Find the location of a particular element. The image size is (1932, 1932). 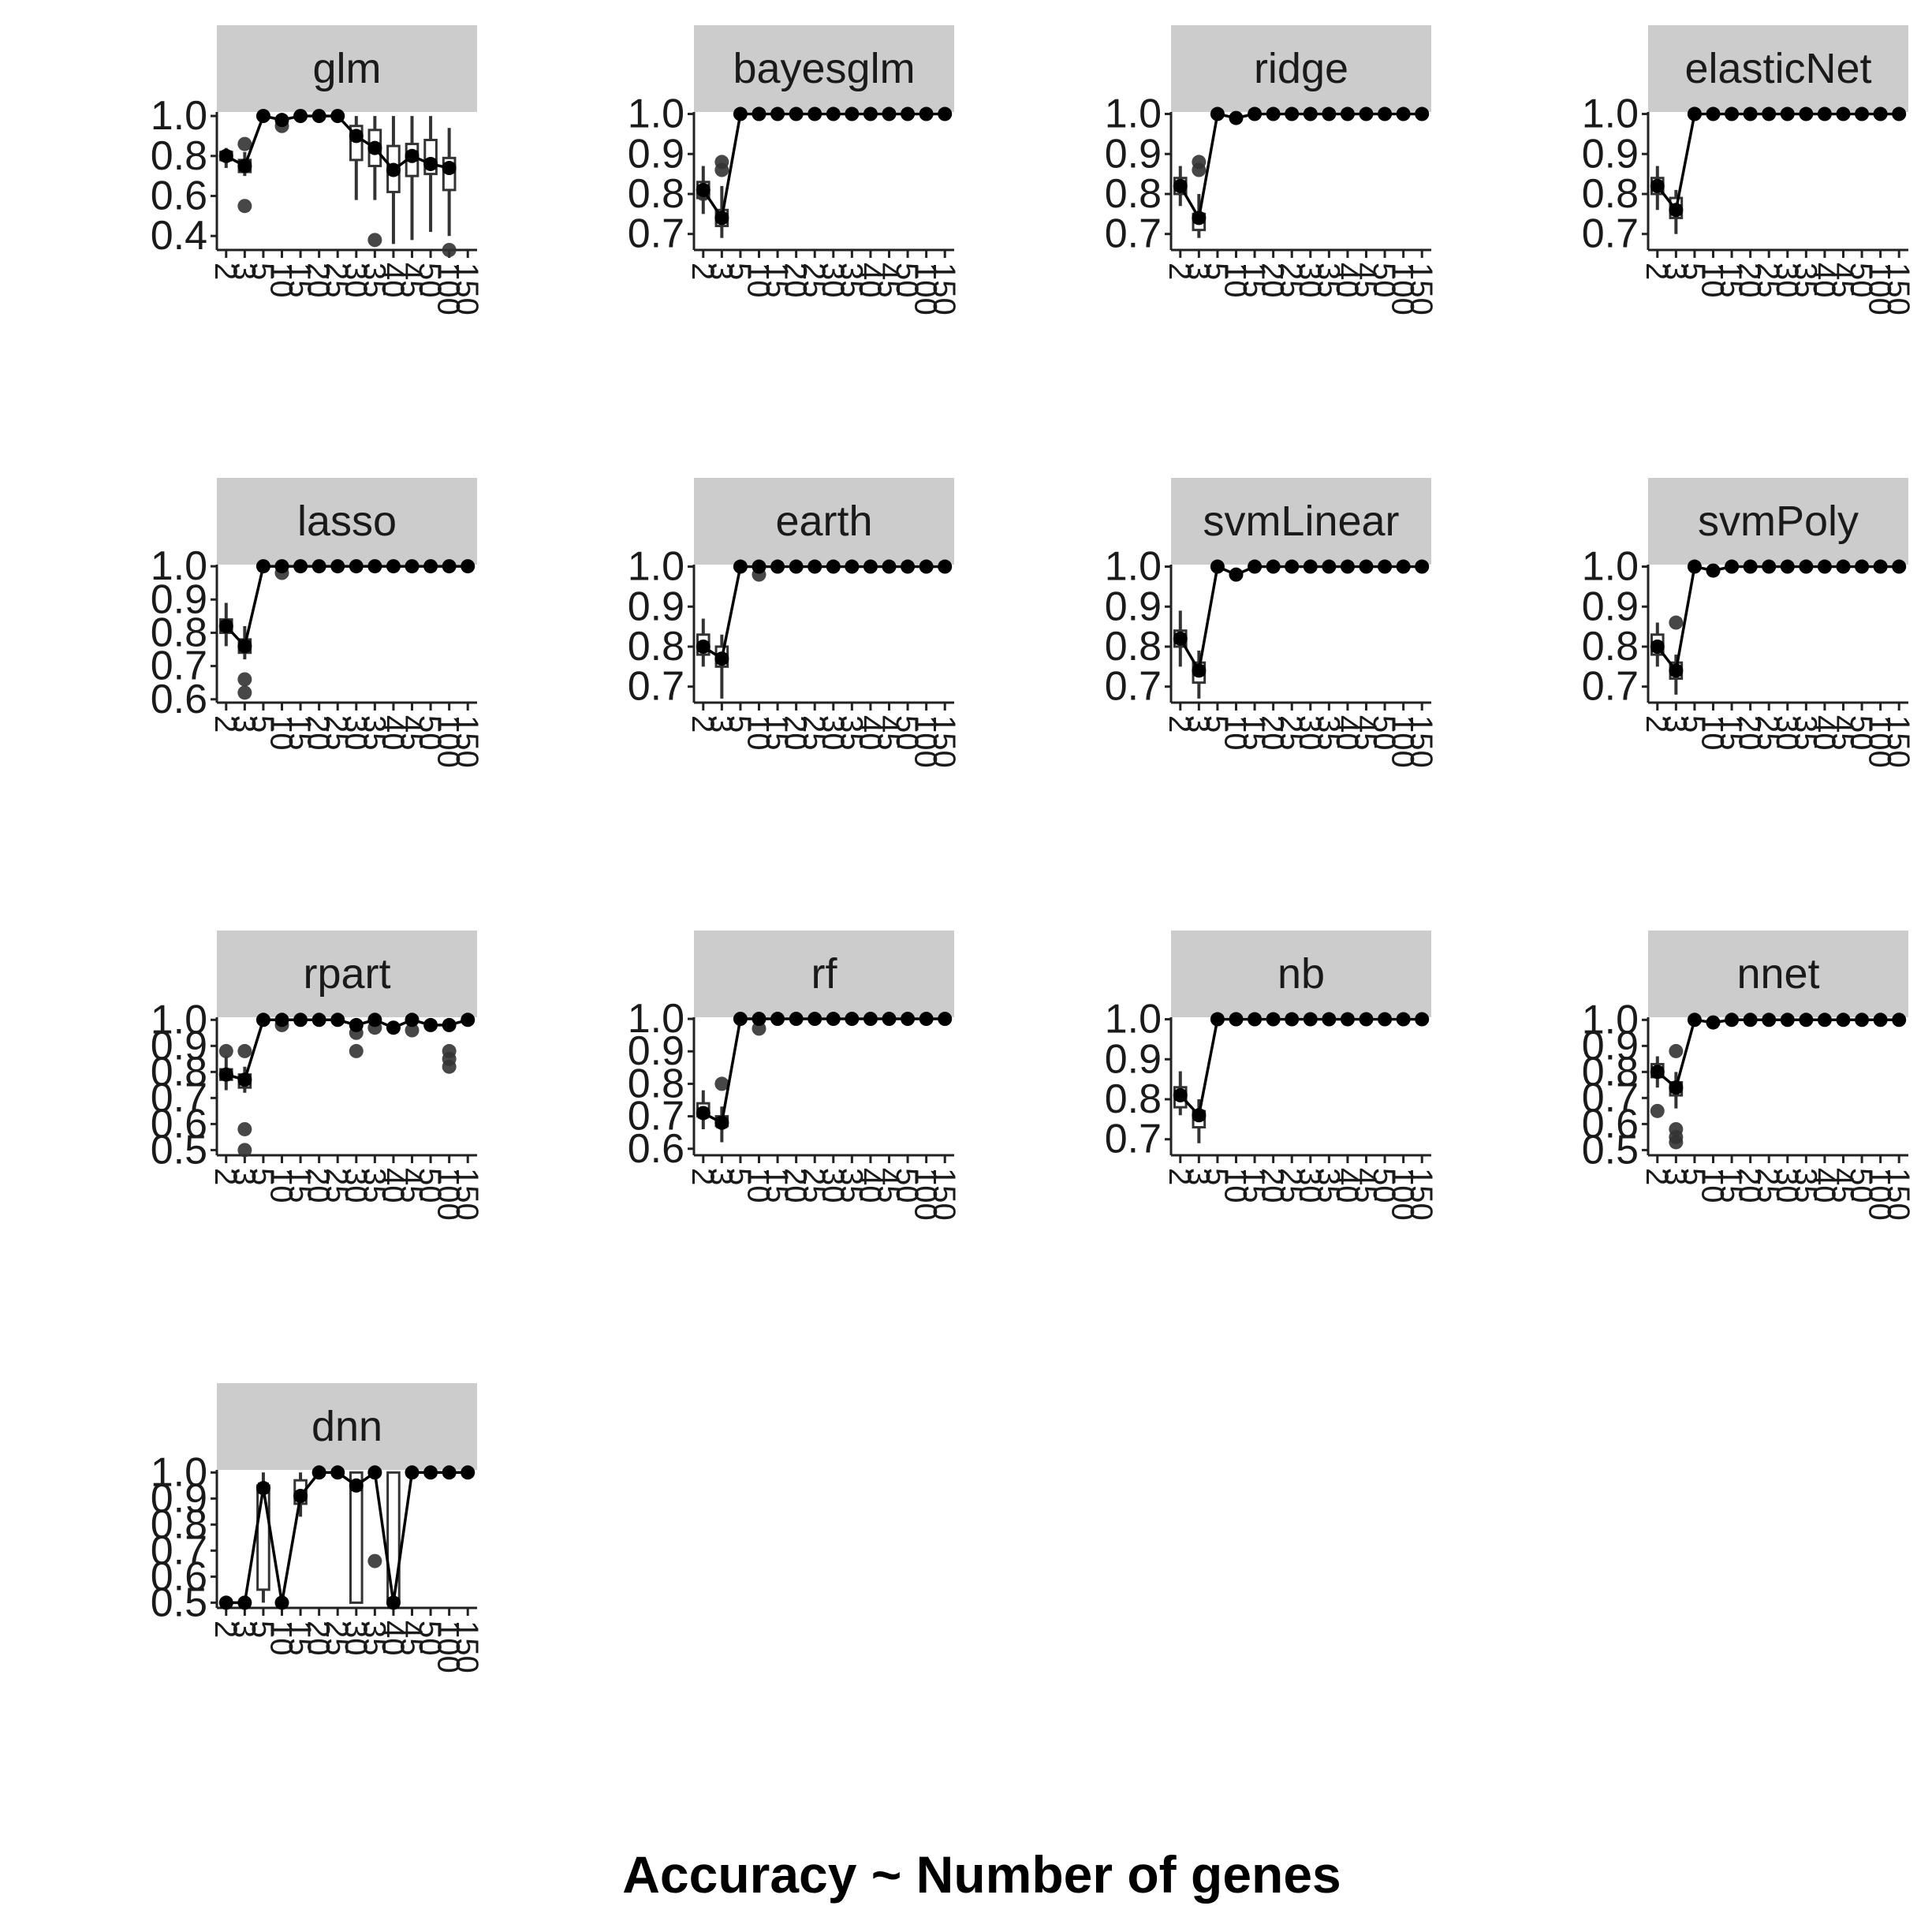

strip-label-rf: rf is located at coordinates (824, 974).